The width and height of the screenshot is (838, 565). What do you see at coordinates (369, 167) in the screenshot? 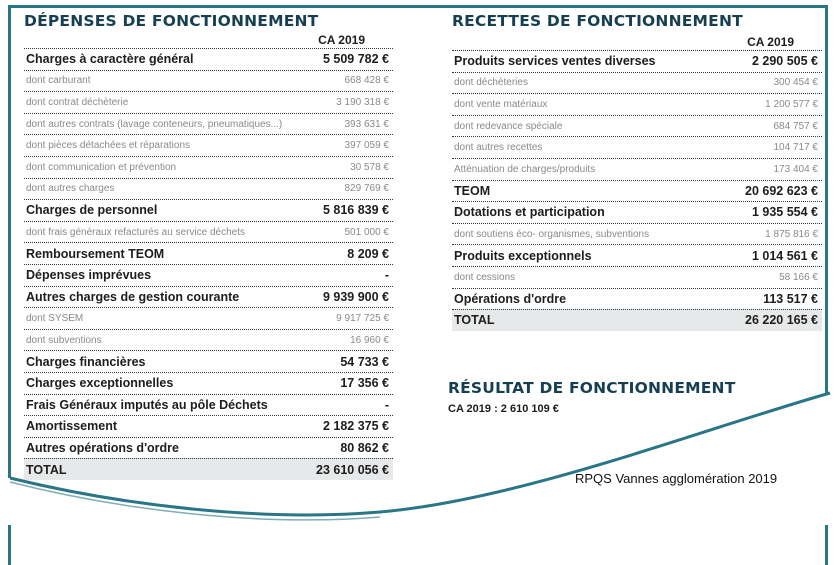
I see `row-value: 30 578 €` at bounding box center [369, 167].